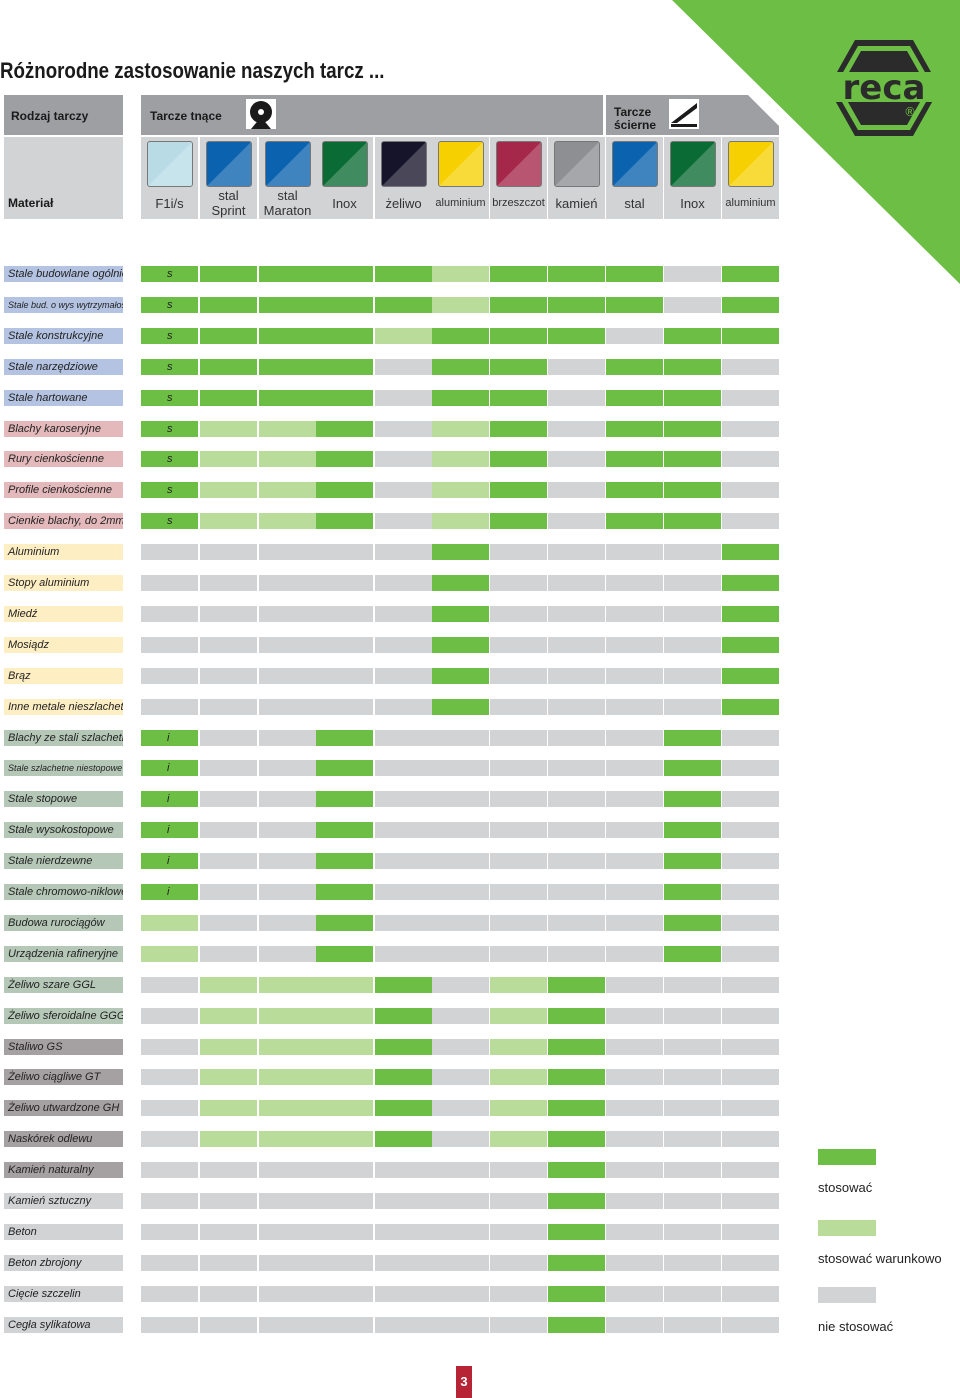 This screenshot has height=1398, width=960. I want to click on column-label-6: brzeszczot, so click(518, 202).